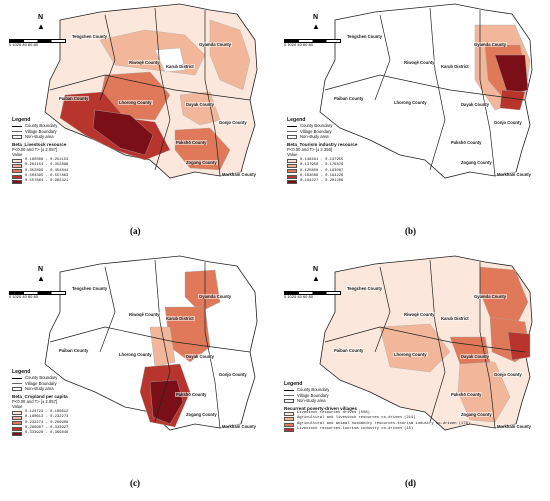 Image resolution: width=550 pixels, height=501 pixels. I want to click on panel-tag-b: (b), so click(410, 231).